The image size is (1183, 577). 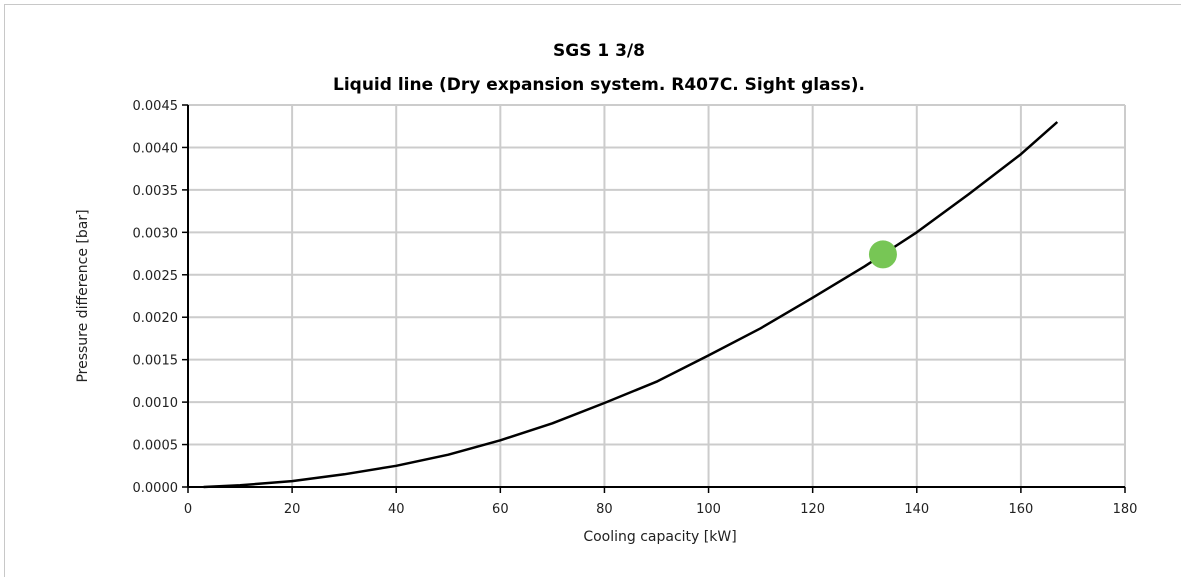 I want to click on y-axis-label: Pressure difference [bar], so click(x=83, y=295).